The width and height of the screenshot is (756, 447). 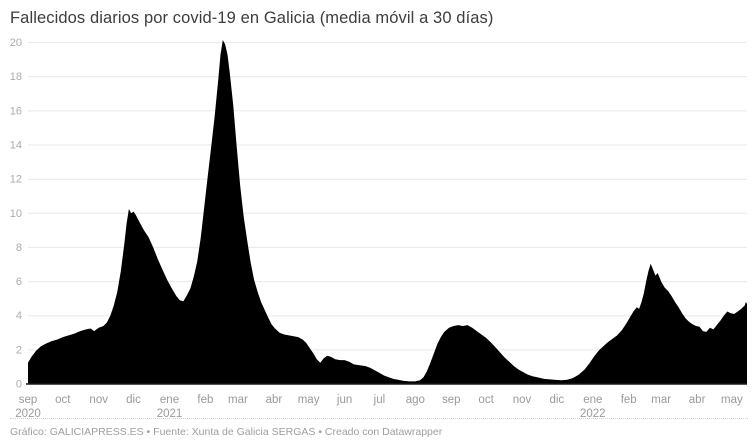 What do you see at coordinates (16, 214) in the screenshot?
I see `y-axis-tick-label: 10` at bounding box center [16, 214].